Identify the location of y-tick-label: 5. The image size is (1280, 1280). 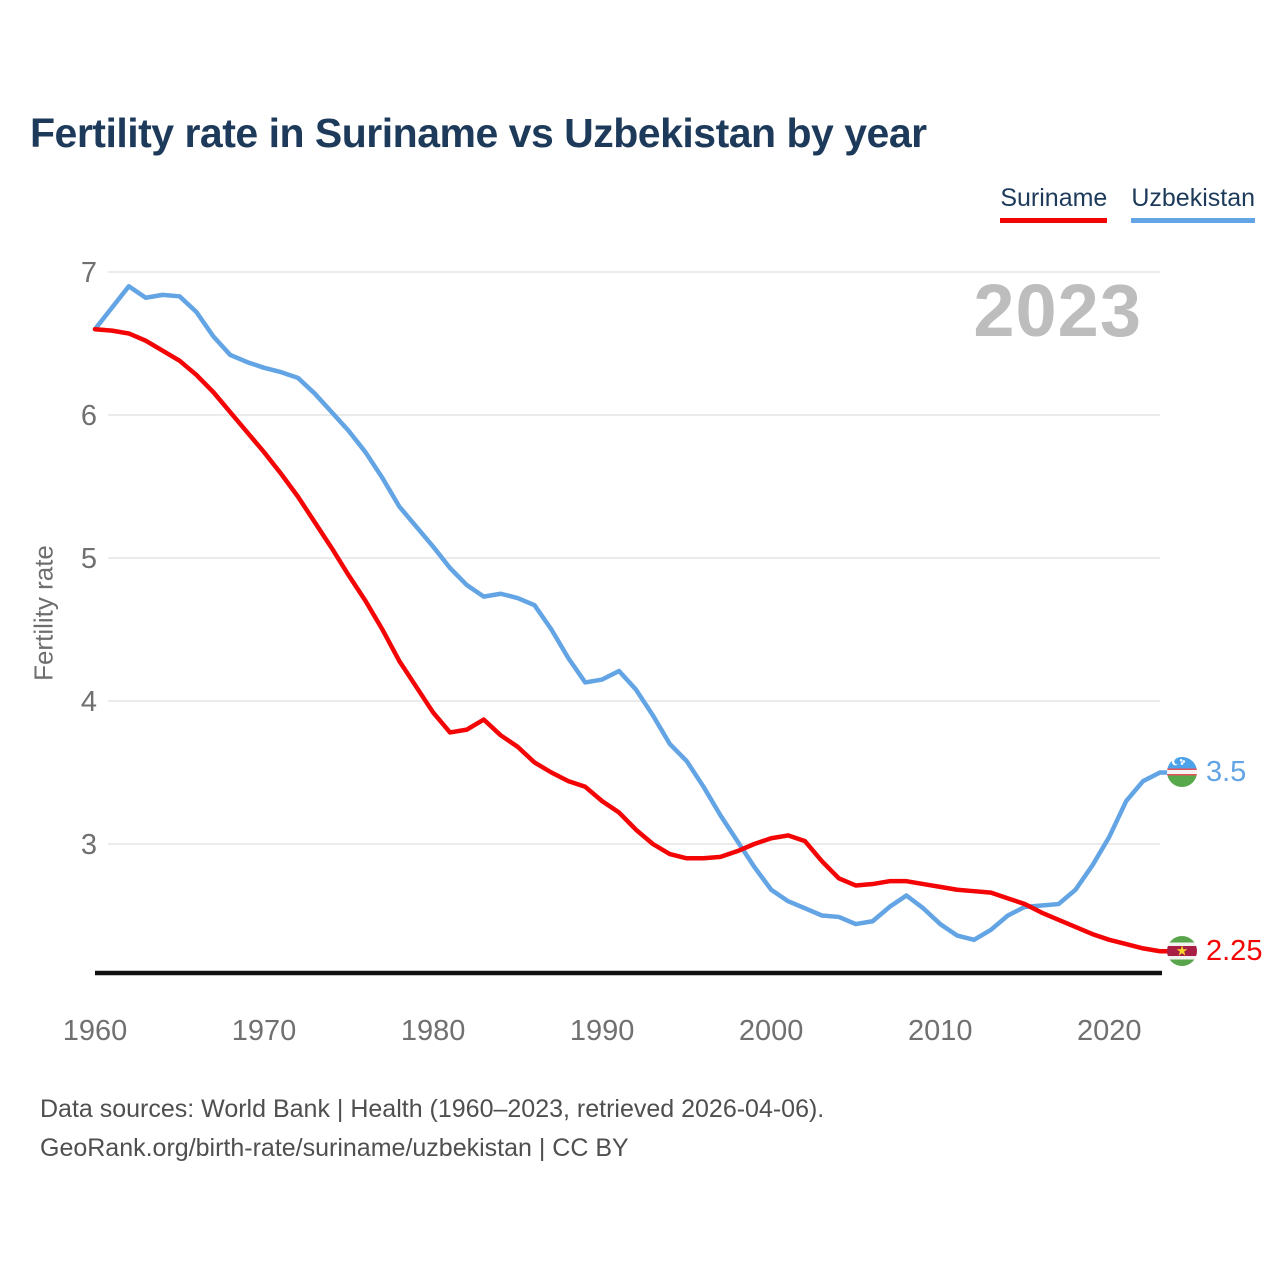
(89, 559).